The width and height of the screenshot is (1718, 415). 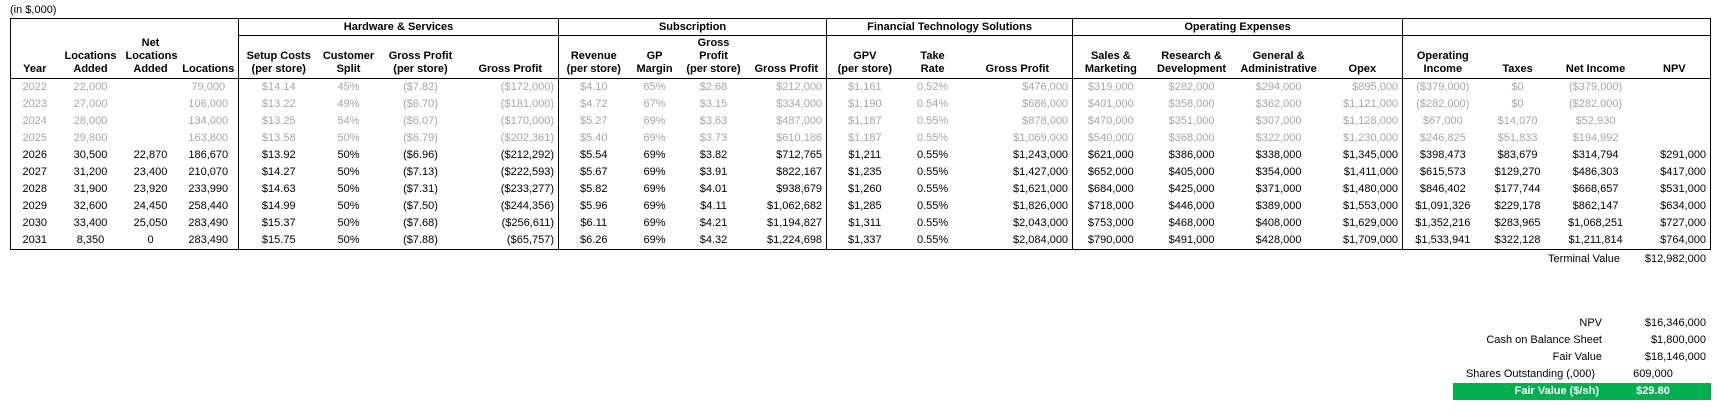 I want to click on table-cell: 2028, so click(x=34, y=189).